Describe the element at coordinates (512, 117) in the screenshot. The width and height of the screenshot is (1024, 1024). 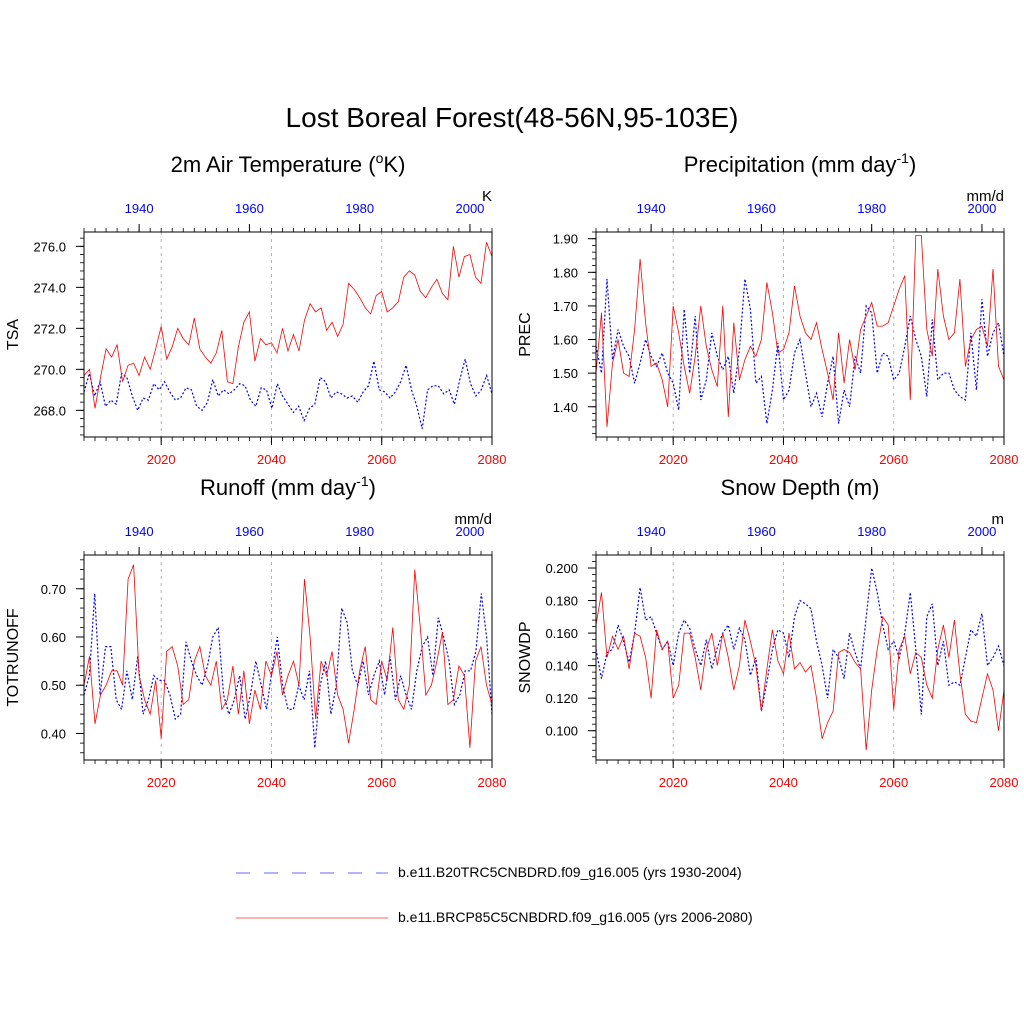
I see `figure-title: Lost Boreal Forest(48-56N,95-103E)` at that location.